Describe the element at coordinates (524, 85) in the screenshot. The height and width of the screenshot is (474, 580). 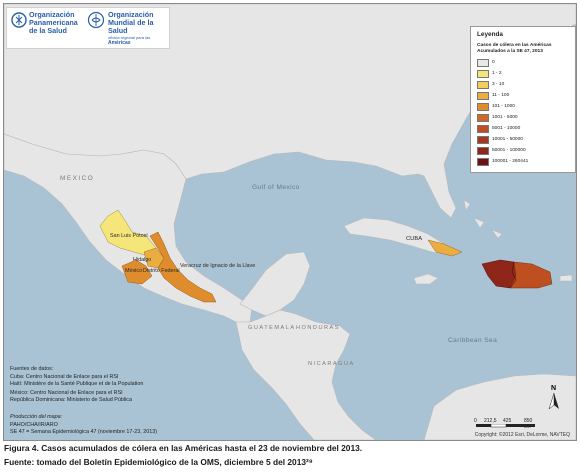
I see `legend-class: 3 - 10` at that location.